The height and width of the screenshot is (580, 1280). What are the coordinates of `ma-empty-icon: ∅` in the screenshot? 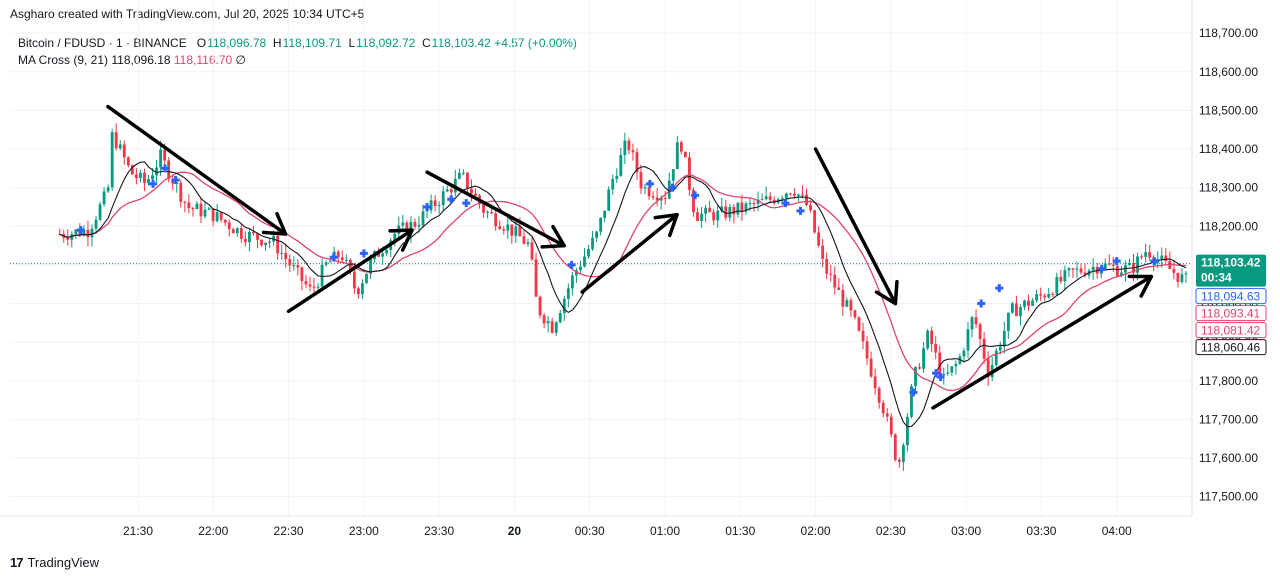 It's located at (240, 60).